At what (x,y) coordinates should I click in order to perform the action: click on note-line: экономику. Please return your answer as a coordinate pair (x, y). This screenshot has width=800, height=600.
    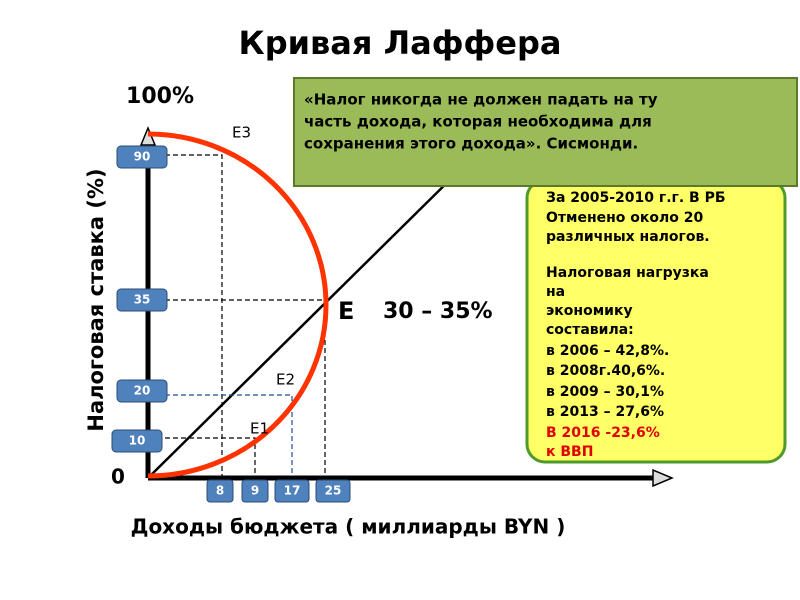
    Looking at the image, I should click on (589, 311).